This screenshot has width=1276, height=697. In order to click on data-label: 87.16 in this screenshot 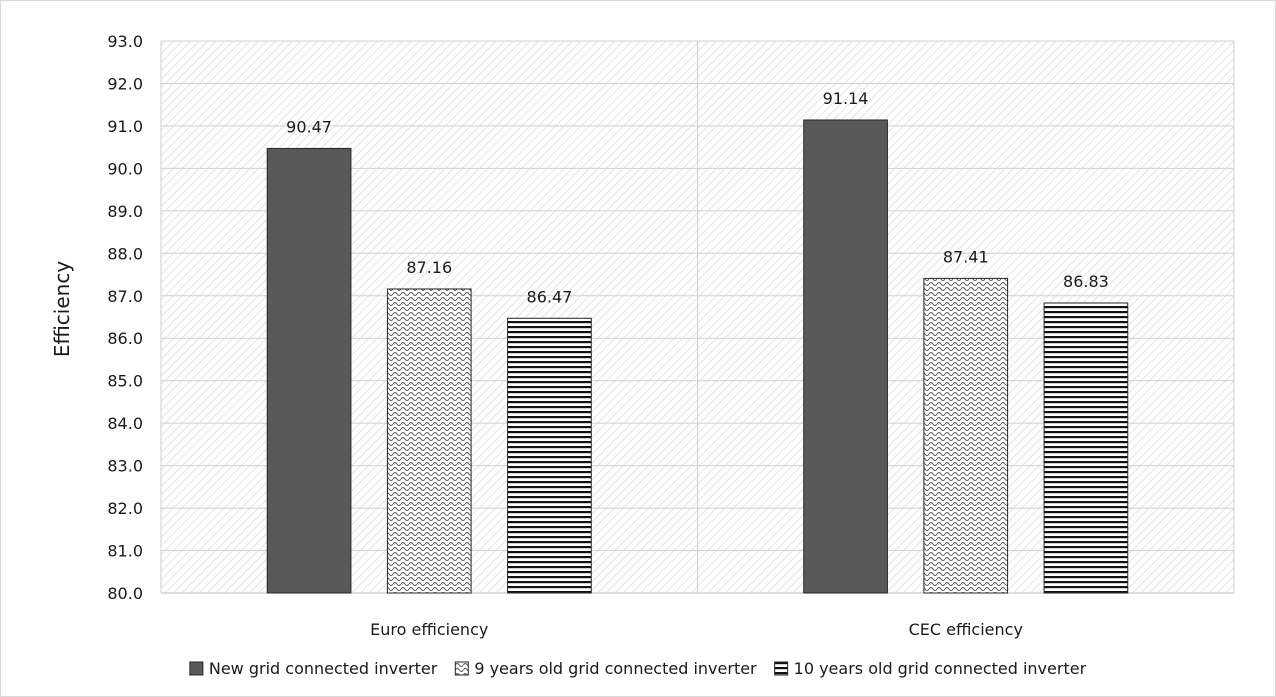, I will do `click(429, 267)`.